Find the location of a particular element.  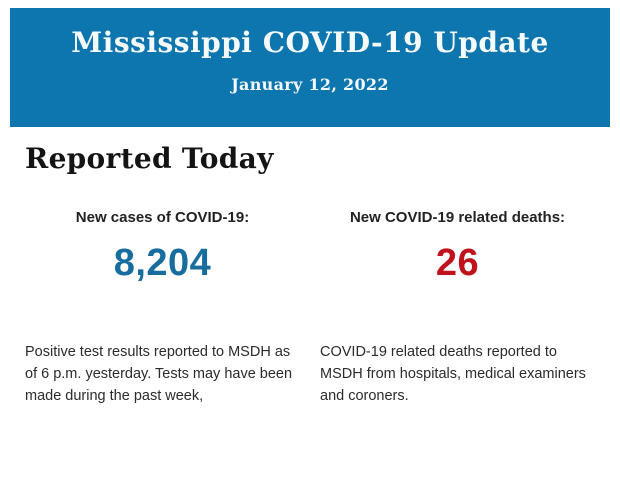

new-cases-label: New cases of COVID-19: is located at coordinates (162, 217).